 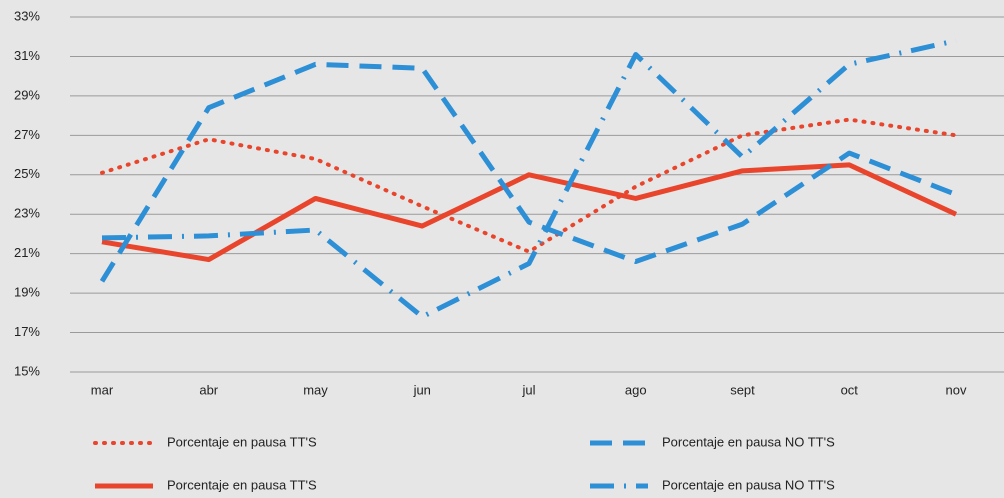 What do you see at coordinates (528, 389) in the screenshot?
I see `x-tick-label: jul` at bounding box center [528, 389].